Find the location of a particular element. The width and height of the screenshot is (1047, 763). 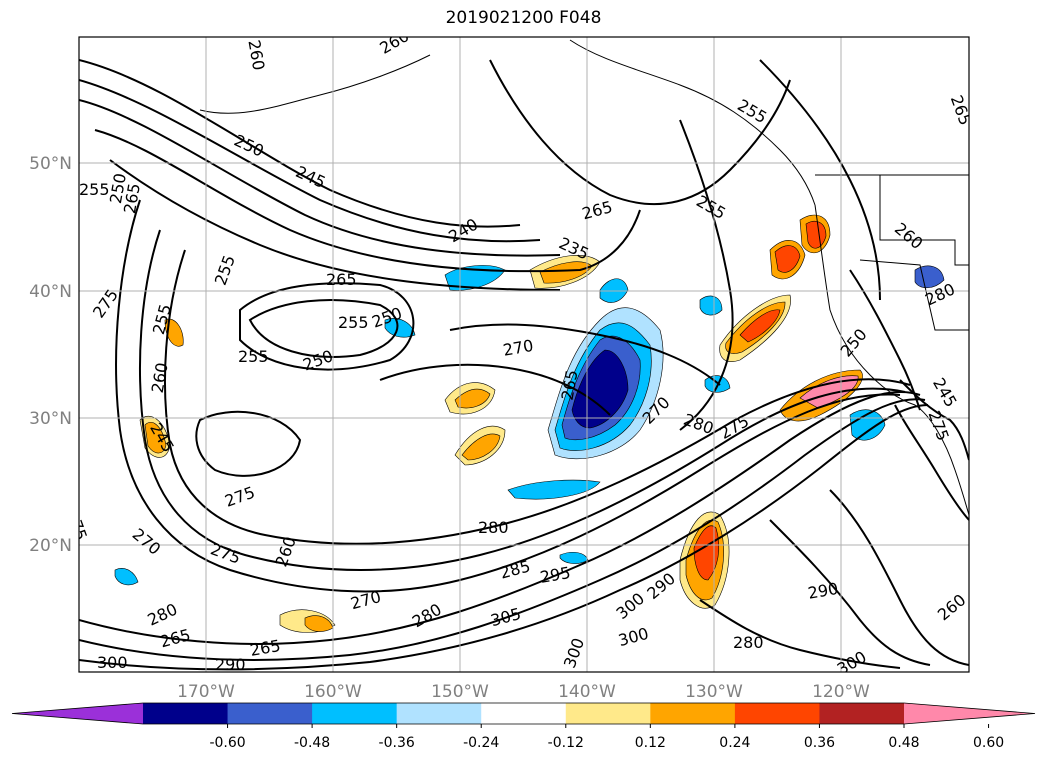

colorbar-tick-label: -0.24 is located at coordinates (481, 743).